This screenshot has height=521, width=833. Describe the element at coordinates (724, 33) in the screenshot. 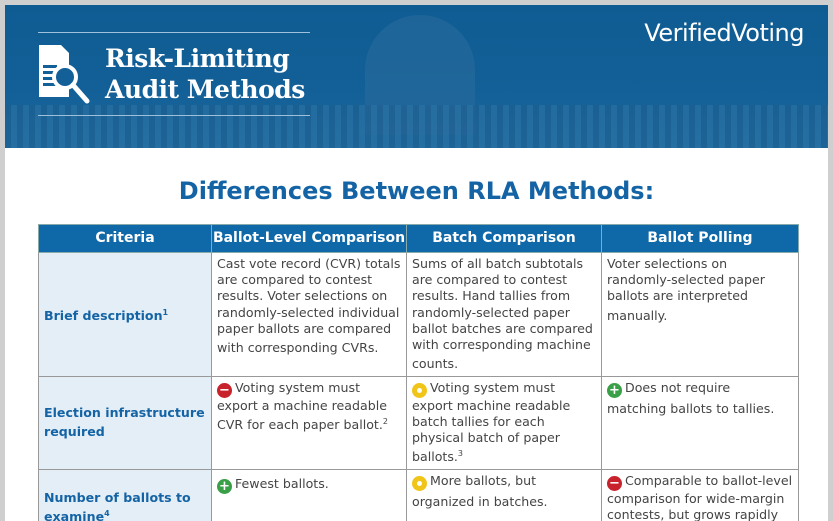

I see `verified-voting-logo: VerifiedVoting` at that location.